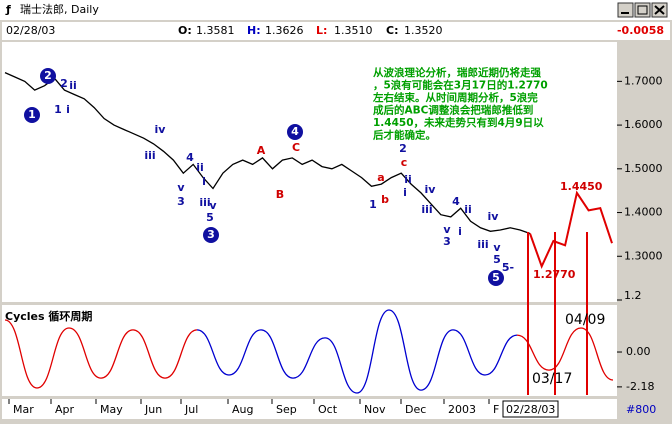 The width and height of the screenshot is (672, 424). What do you see at coordinates (457, 72) in the screenshot?
I see `annotation-line: 从波浪理论分析，瑞郎近期仍将走强` at bounding box center [457, 72].